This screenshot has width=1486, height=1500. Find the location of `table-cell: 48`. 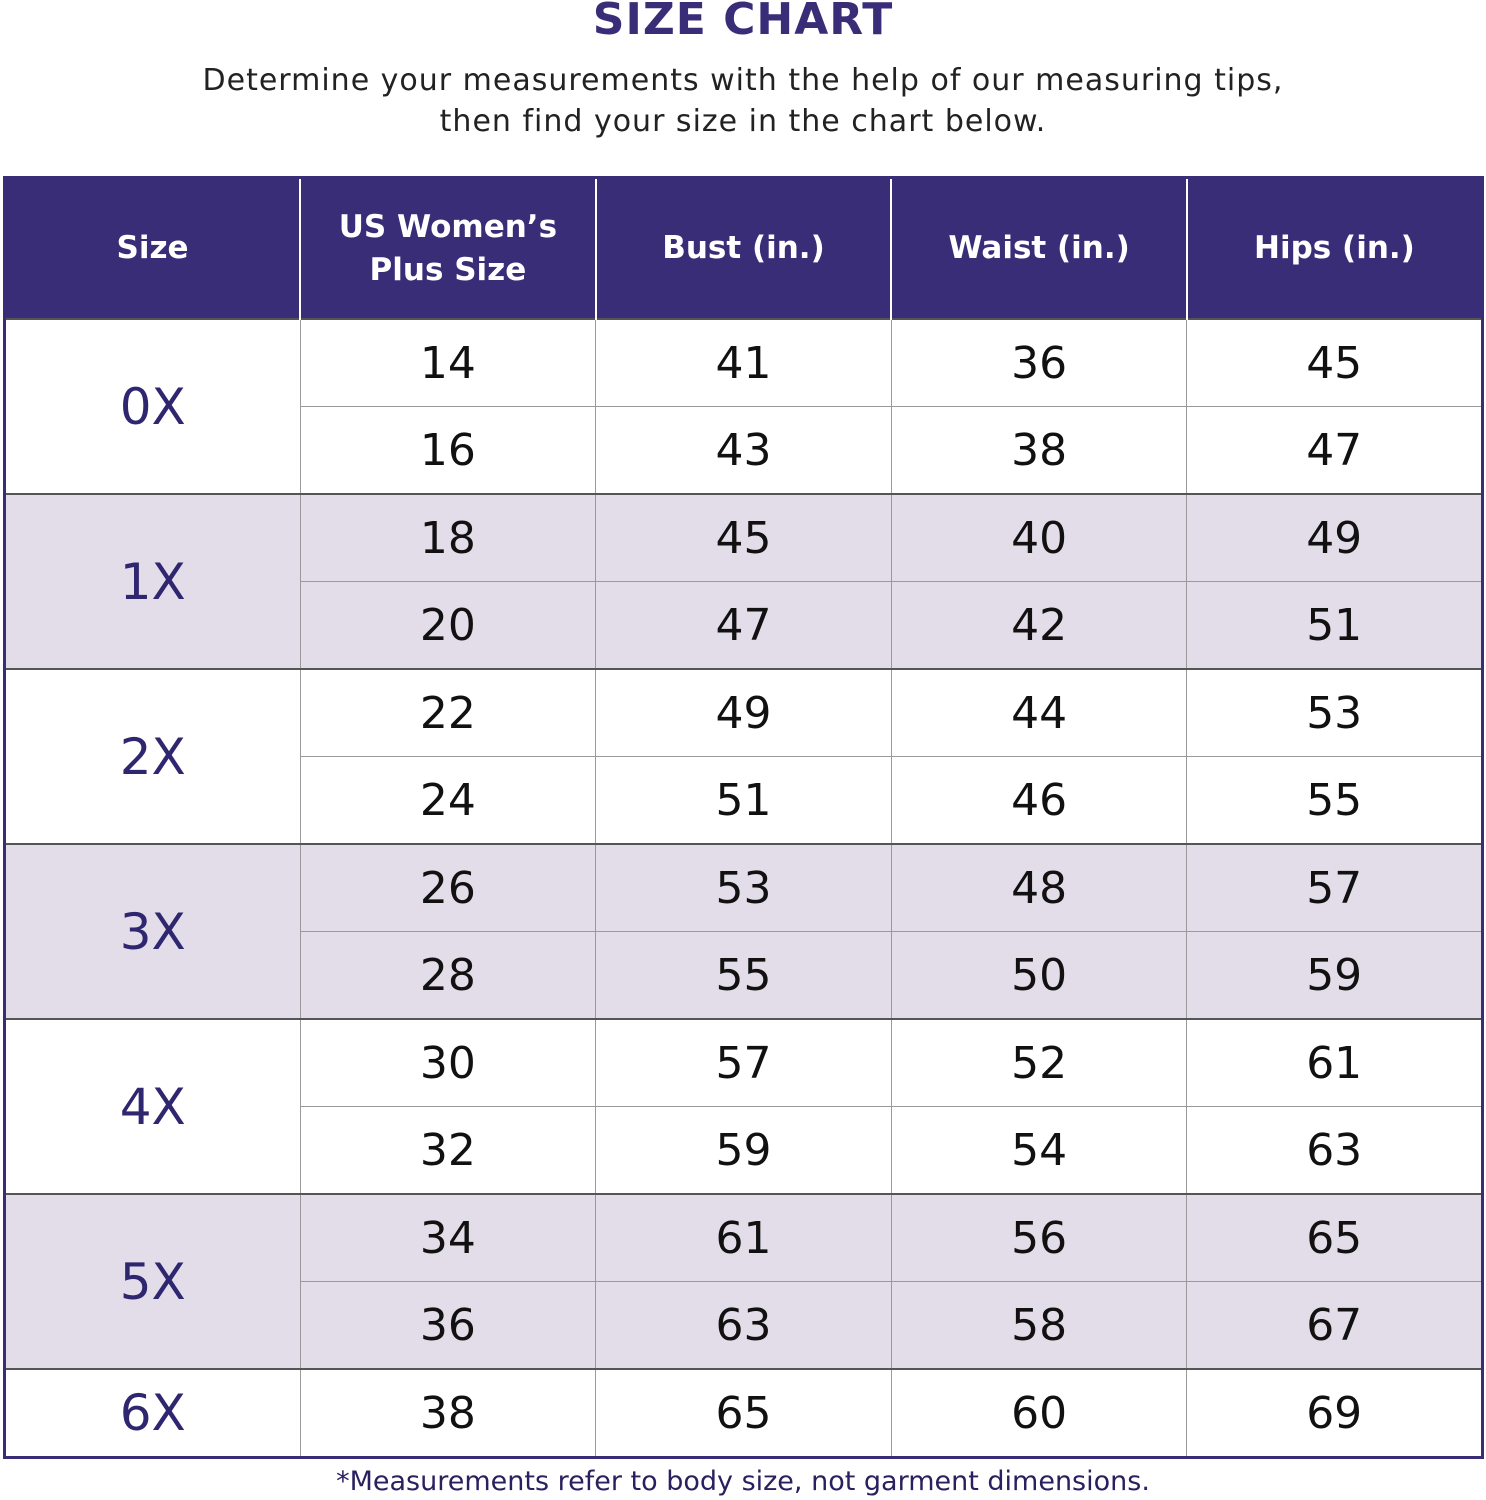

table-cell: 48 is located at coordinates (1039, 887).